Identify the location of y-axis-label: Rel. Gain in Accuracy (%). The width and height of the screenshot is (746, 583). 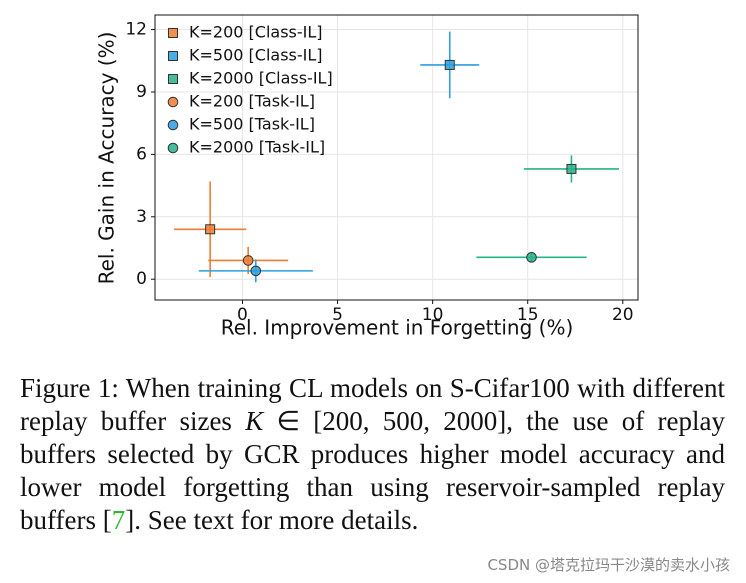
(107, 158).